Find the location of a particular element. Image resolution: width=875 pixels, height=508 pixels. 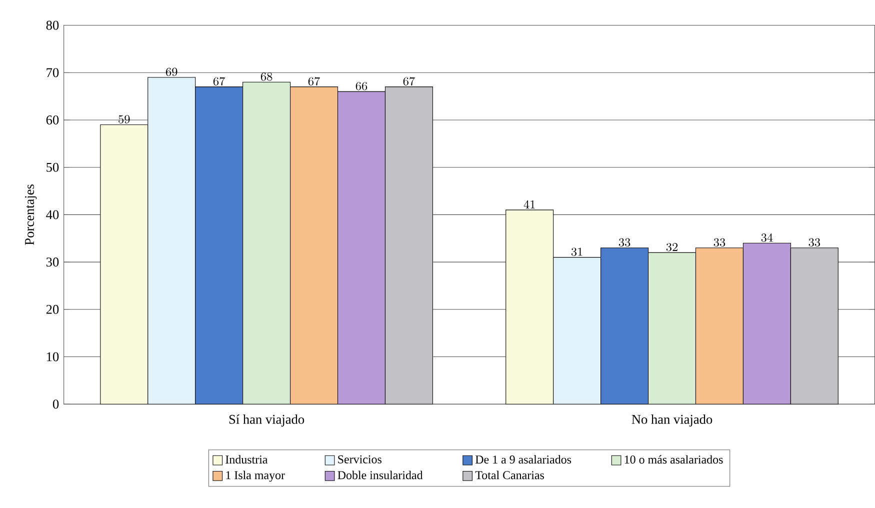

y-tick-label: 20 is located at coordinates (52, 309).